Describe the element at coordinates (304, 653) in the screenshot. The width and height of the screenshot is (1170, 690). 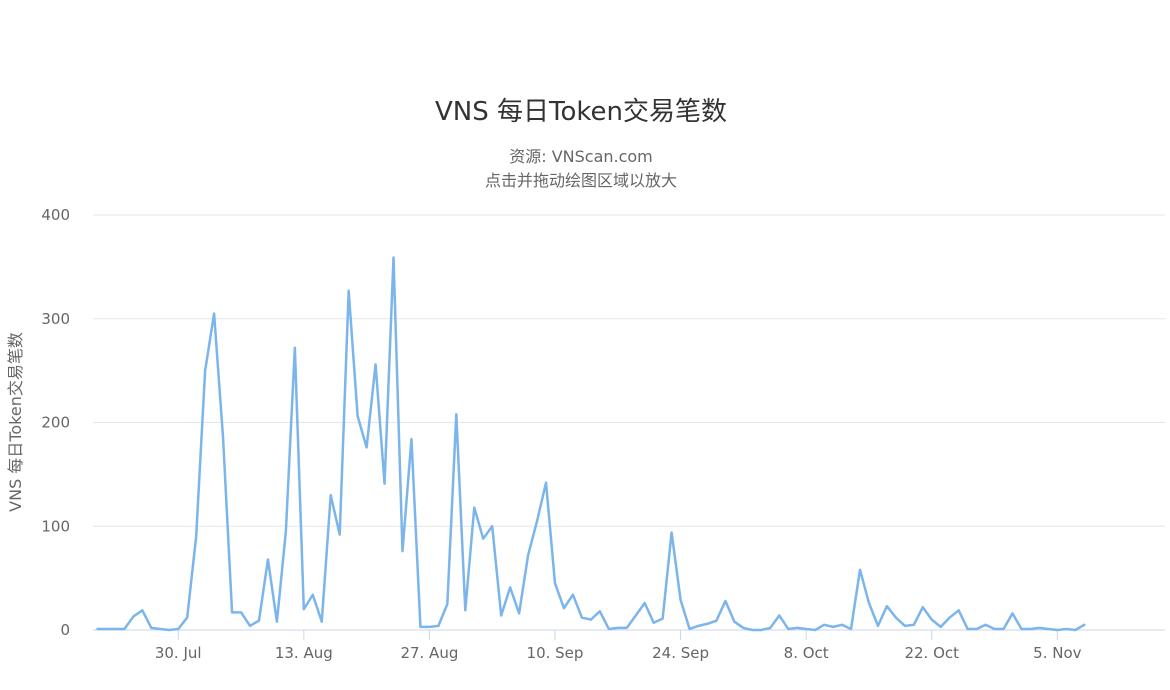
I see `x-tick-label: 13. Aug` at that location.